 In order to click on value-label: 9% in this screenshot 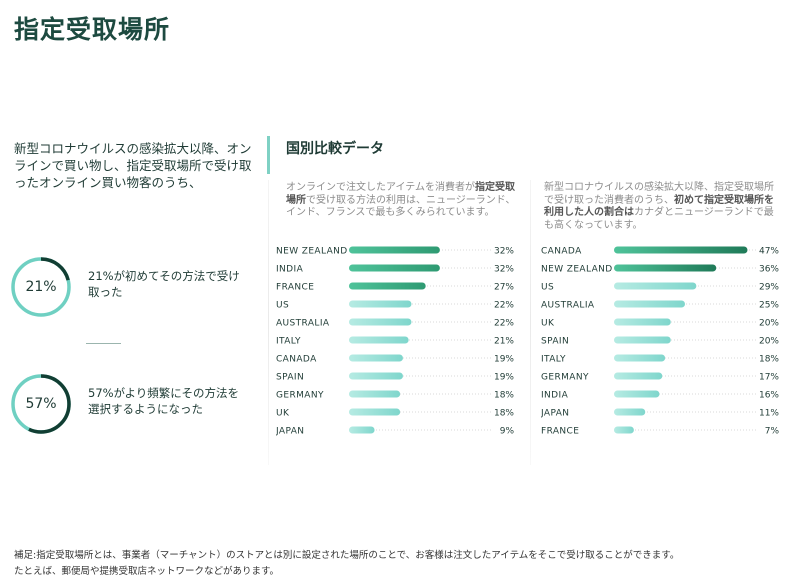, I will do `click(507, 432)`.